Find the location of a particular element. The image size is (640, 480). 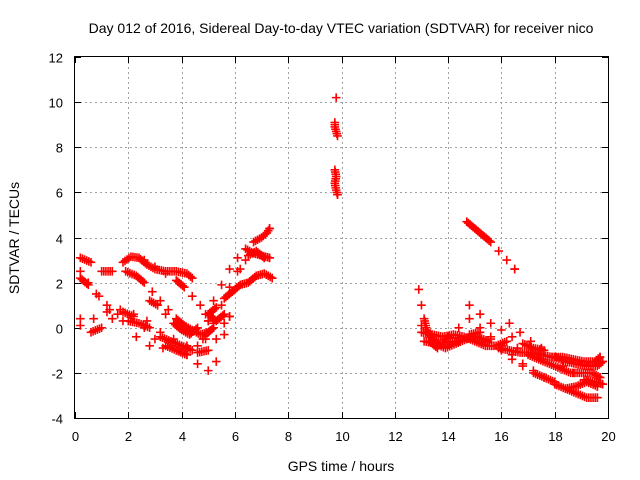

x-tick-label: 12 is located at coordinates (395, 436).